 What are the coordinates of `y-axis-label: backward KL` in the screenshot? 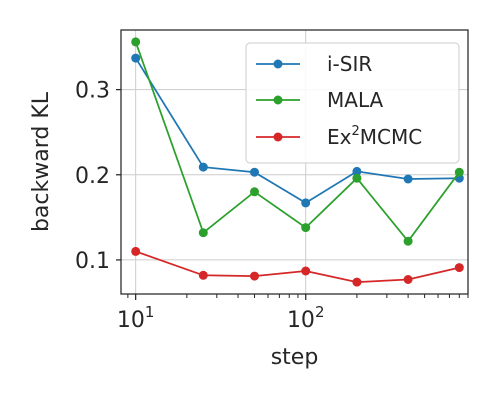 It's located at (41, 161).